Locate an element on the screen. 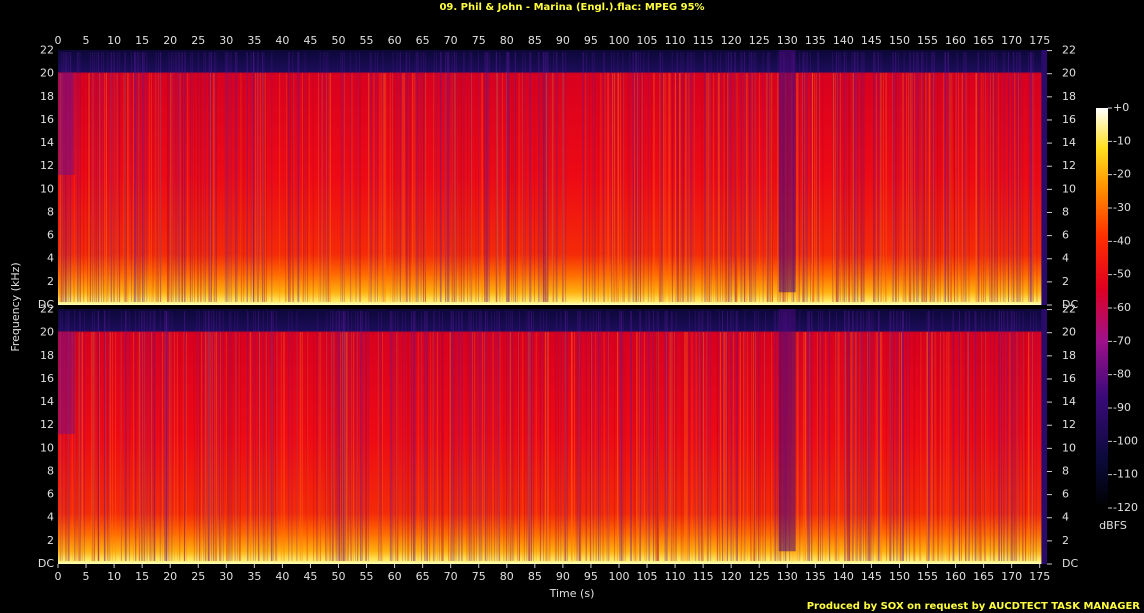  x-tick-label: 90 is located at coordinates (563, 40).